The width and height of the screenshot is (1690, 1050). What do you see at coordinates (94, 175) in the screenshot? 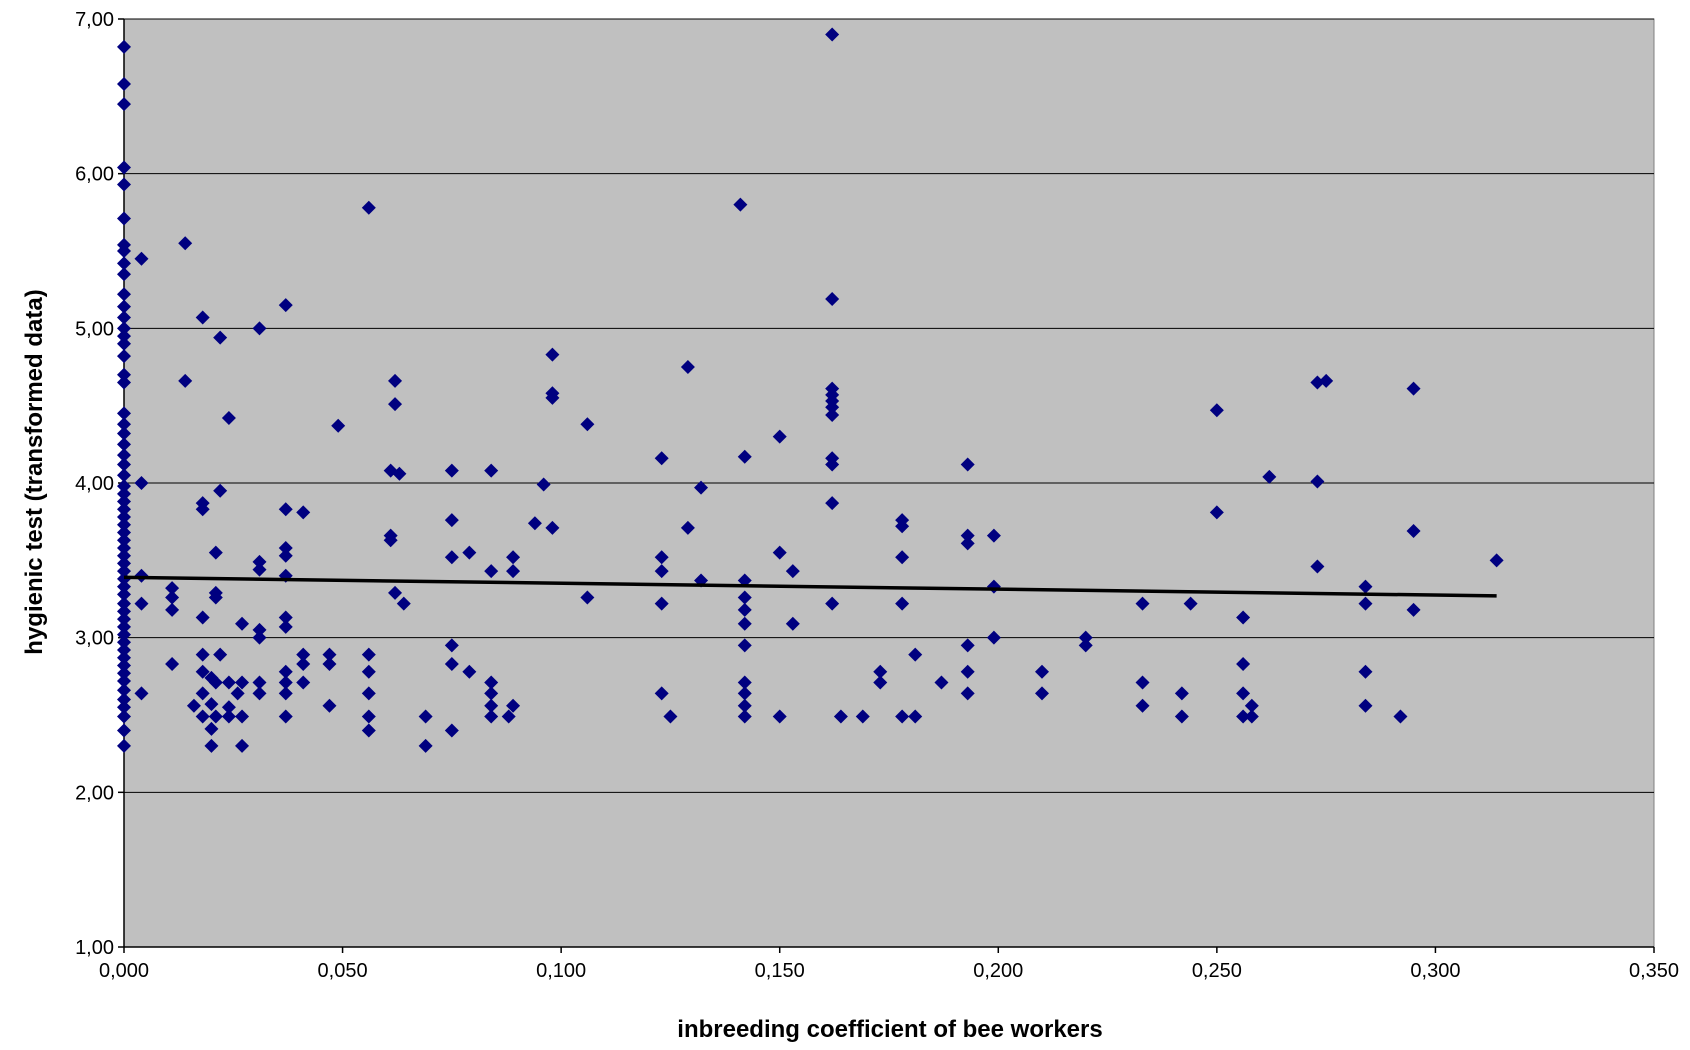
I see `y-tick-label: 6,00` at bounding box center [94, 175].